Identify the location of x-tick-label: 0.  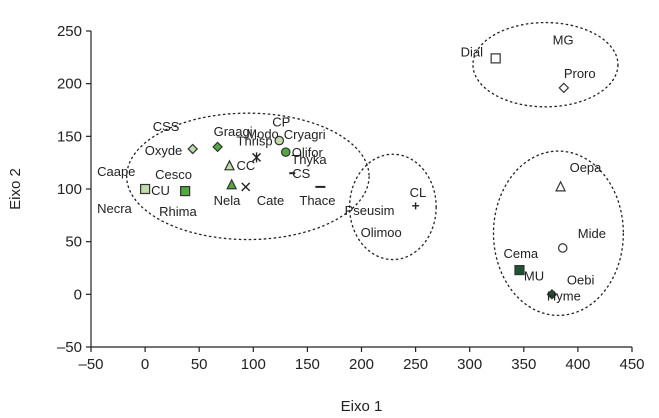
(145, 364).